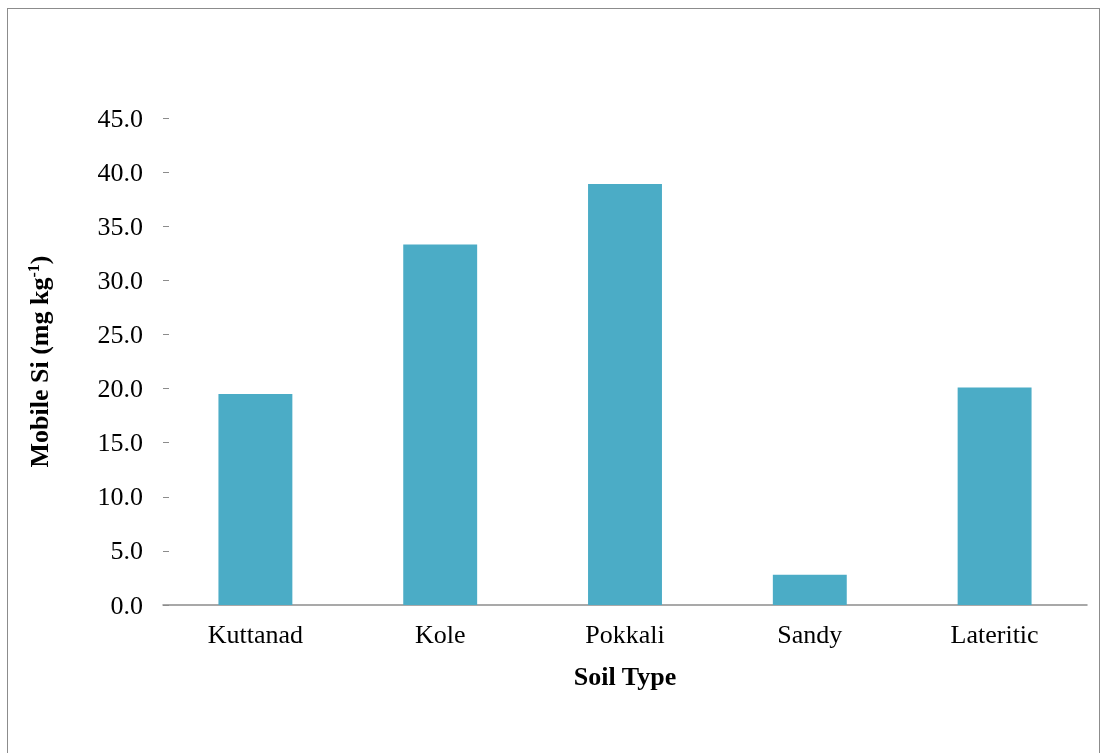 This screenshot has width=1105, height=753. What do you see at coordinates (255, 634) in the screenshot?
I see `x-tick-label: Kuttanad` at bounding box center [255, 634].